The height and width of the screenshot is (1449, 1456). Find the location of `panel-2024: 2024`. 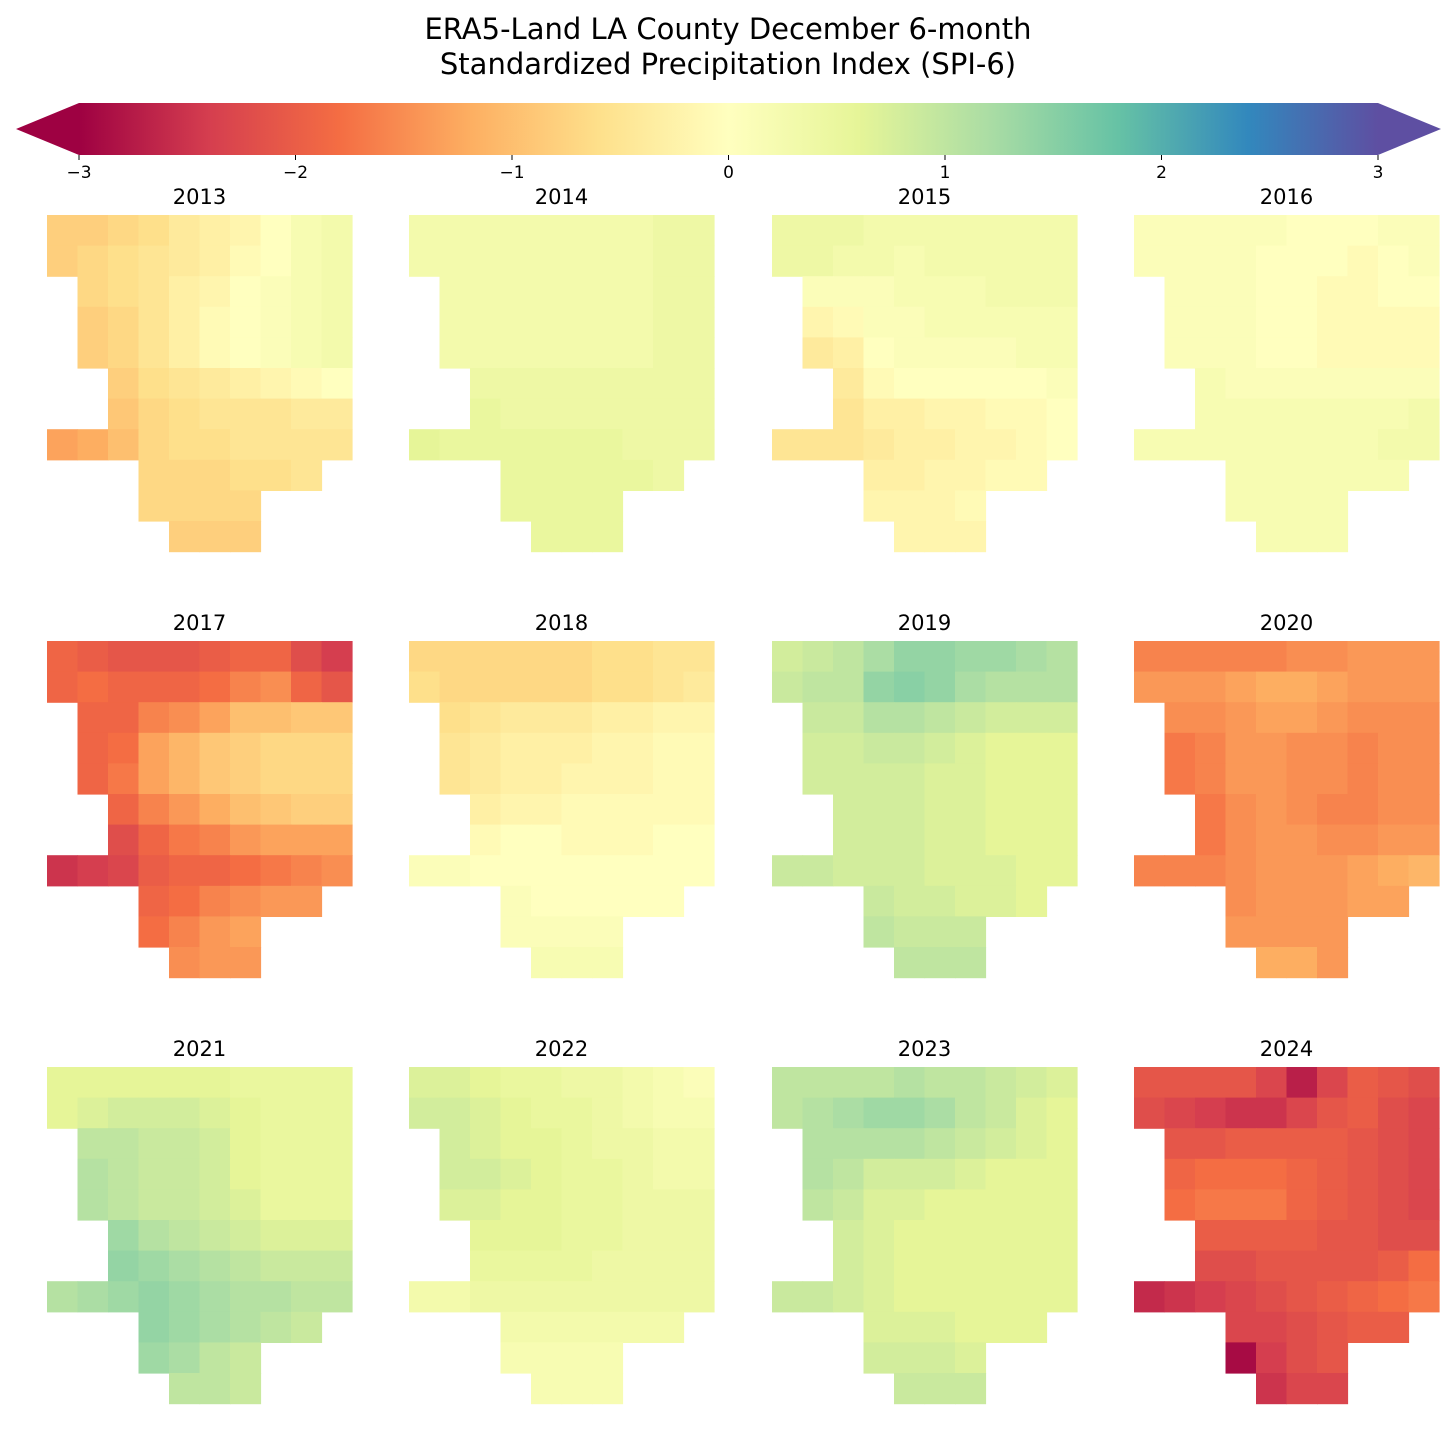

panel-2024: 2024 is located at coordinates (1287, 1221).